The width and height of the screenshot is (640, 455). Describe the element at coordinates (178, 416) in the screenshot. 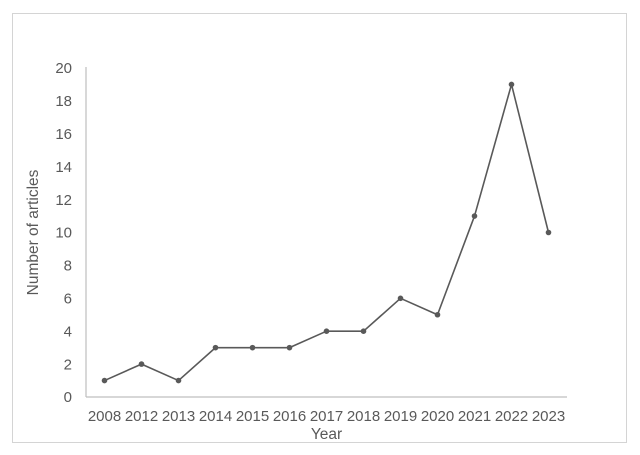

I see `x-tick-label: 2013` at that location.